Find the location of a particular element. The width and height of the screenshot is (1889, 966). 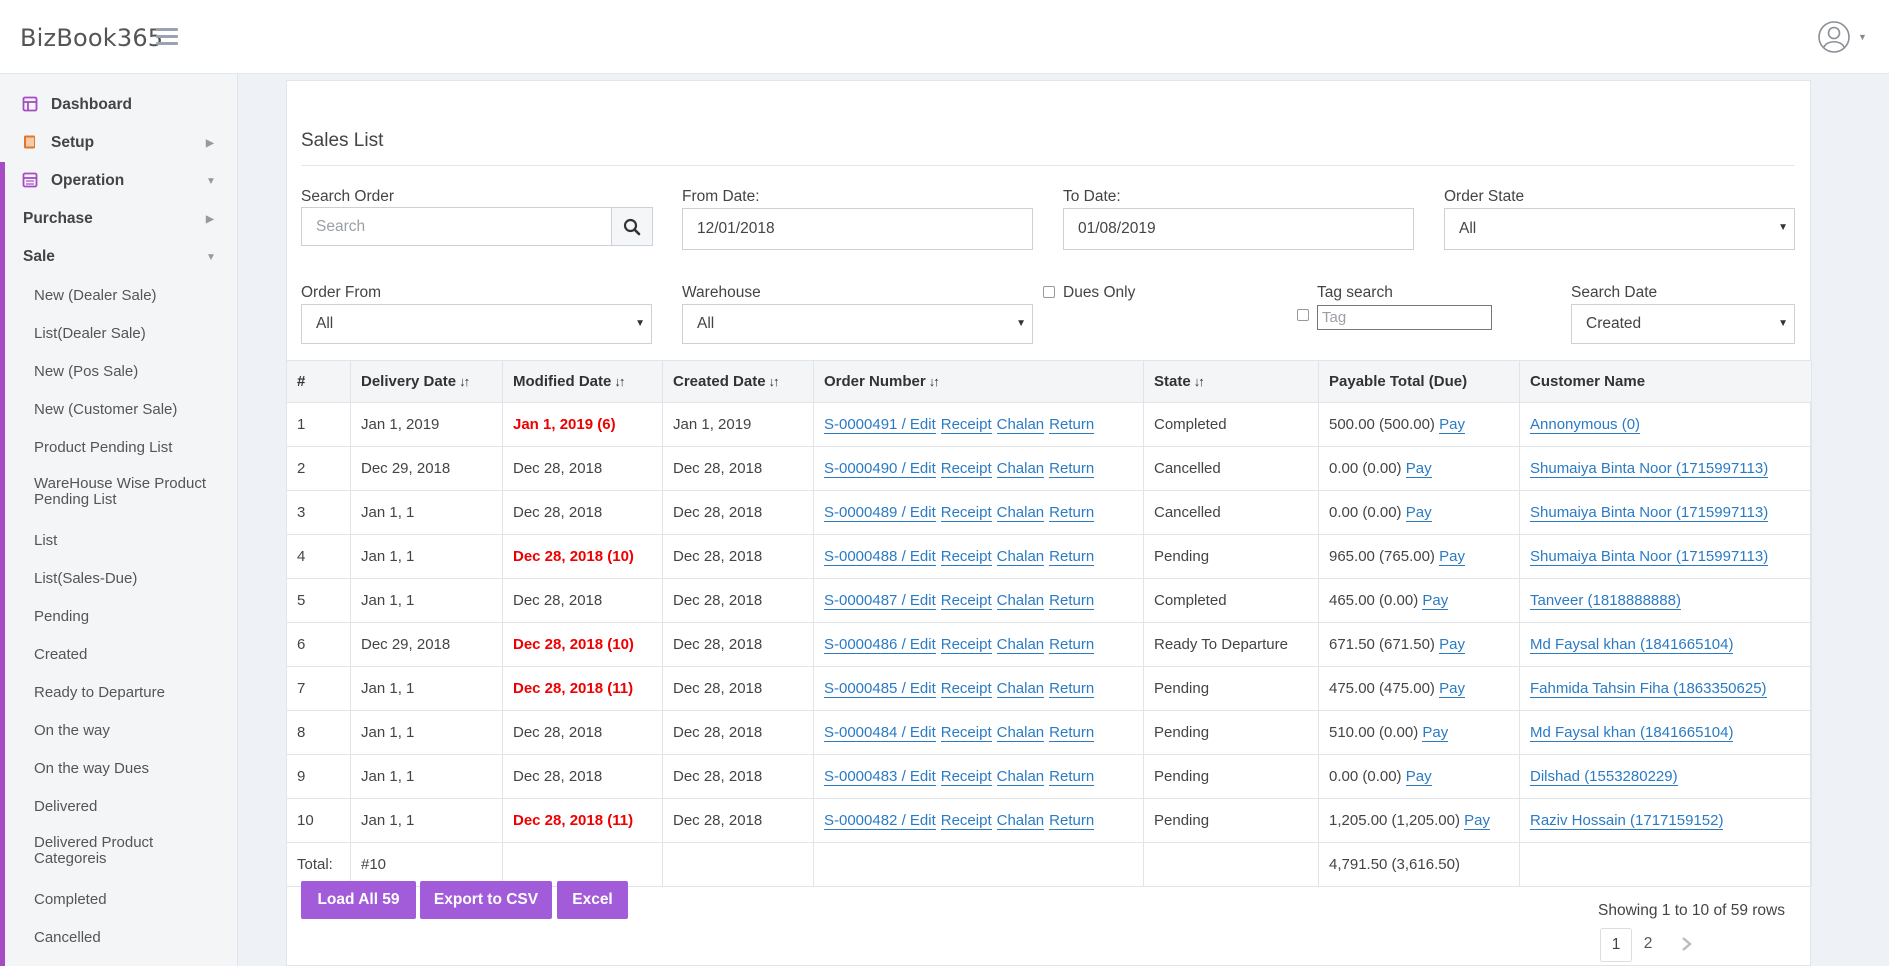

user-menu: ▼ is located at coordinates (1842, 37).